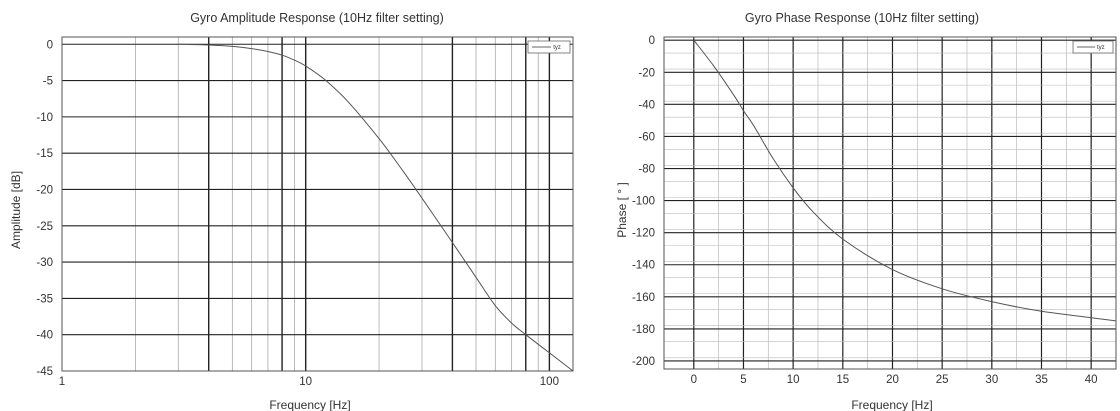 The height and width of the screenshot is (411, 1120). What do you see at coordinates (646, 137) in the screenshot?
I see `y-tick-label: -60` at bounding box center [646, 137].